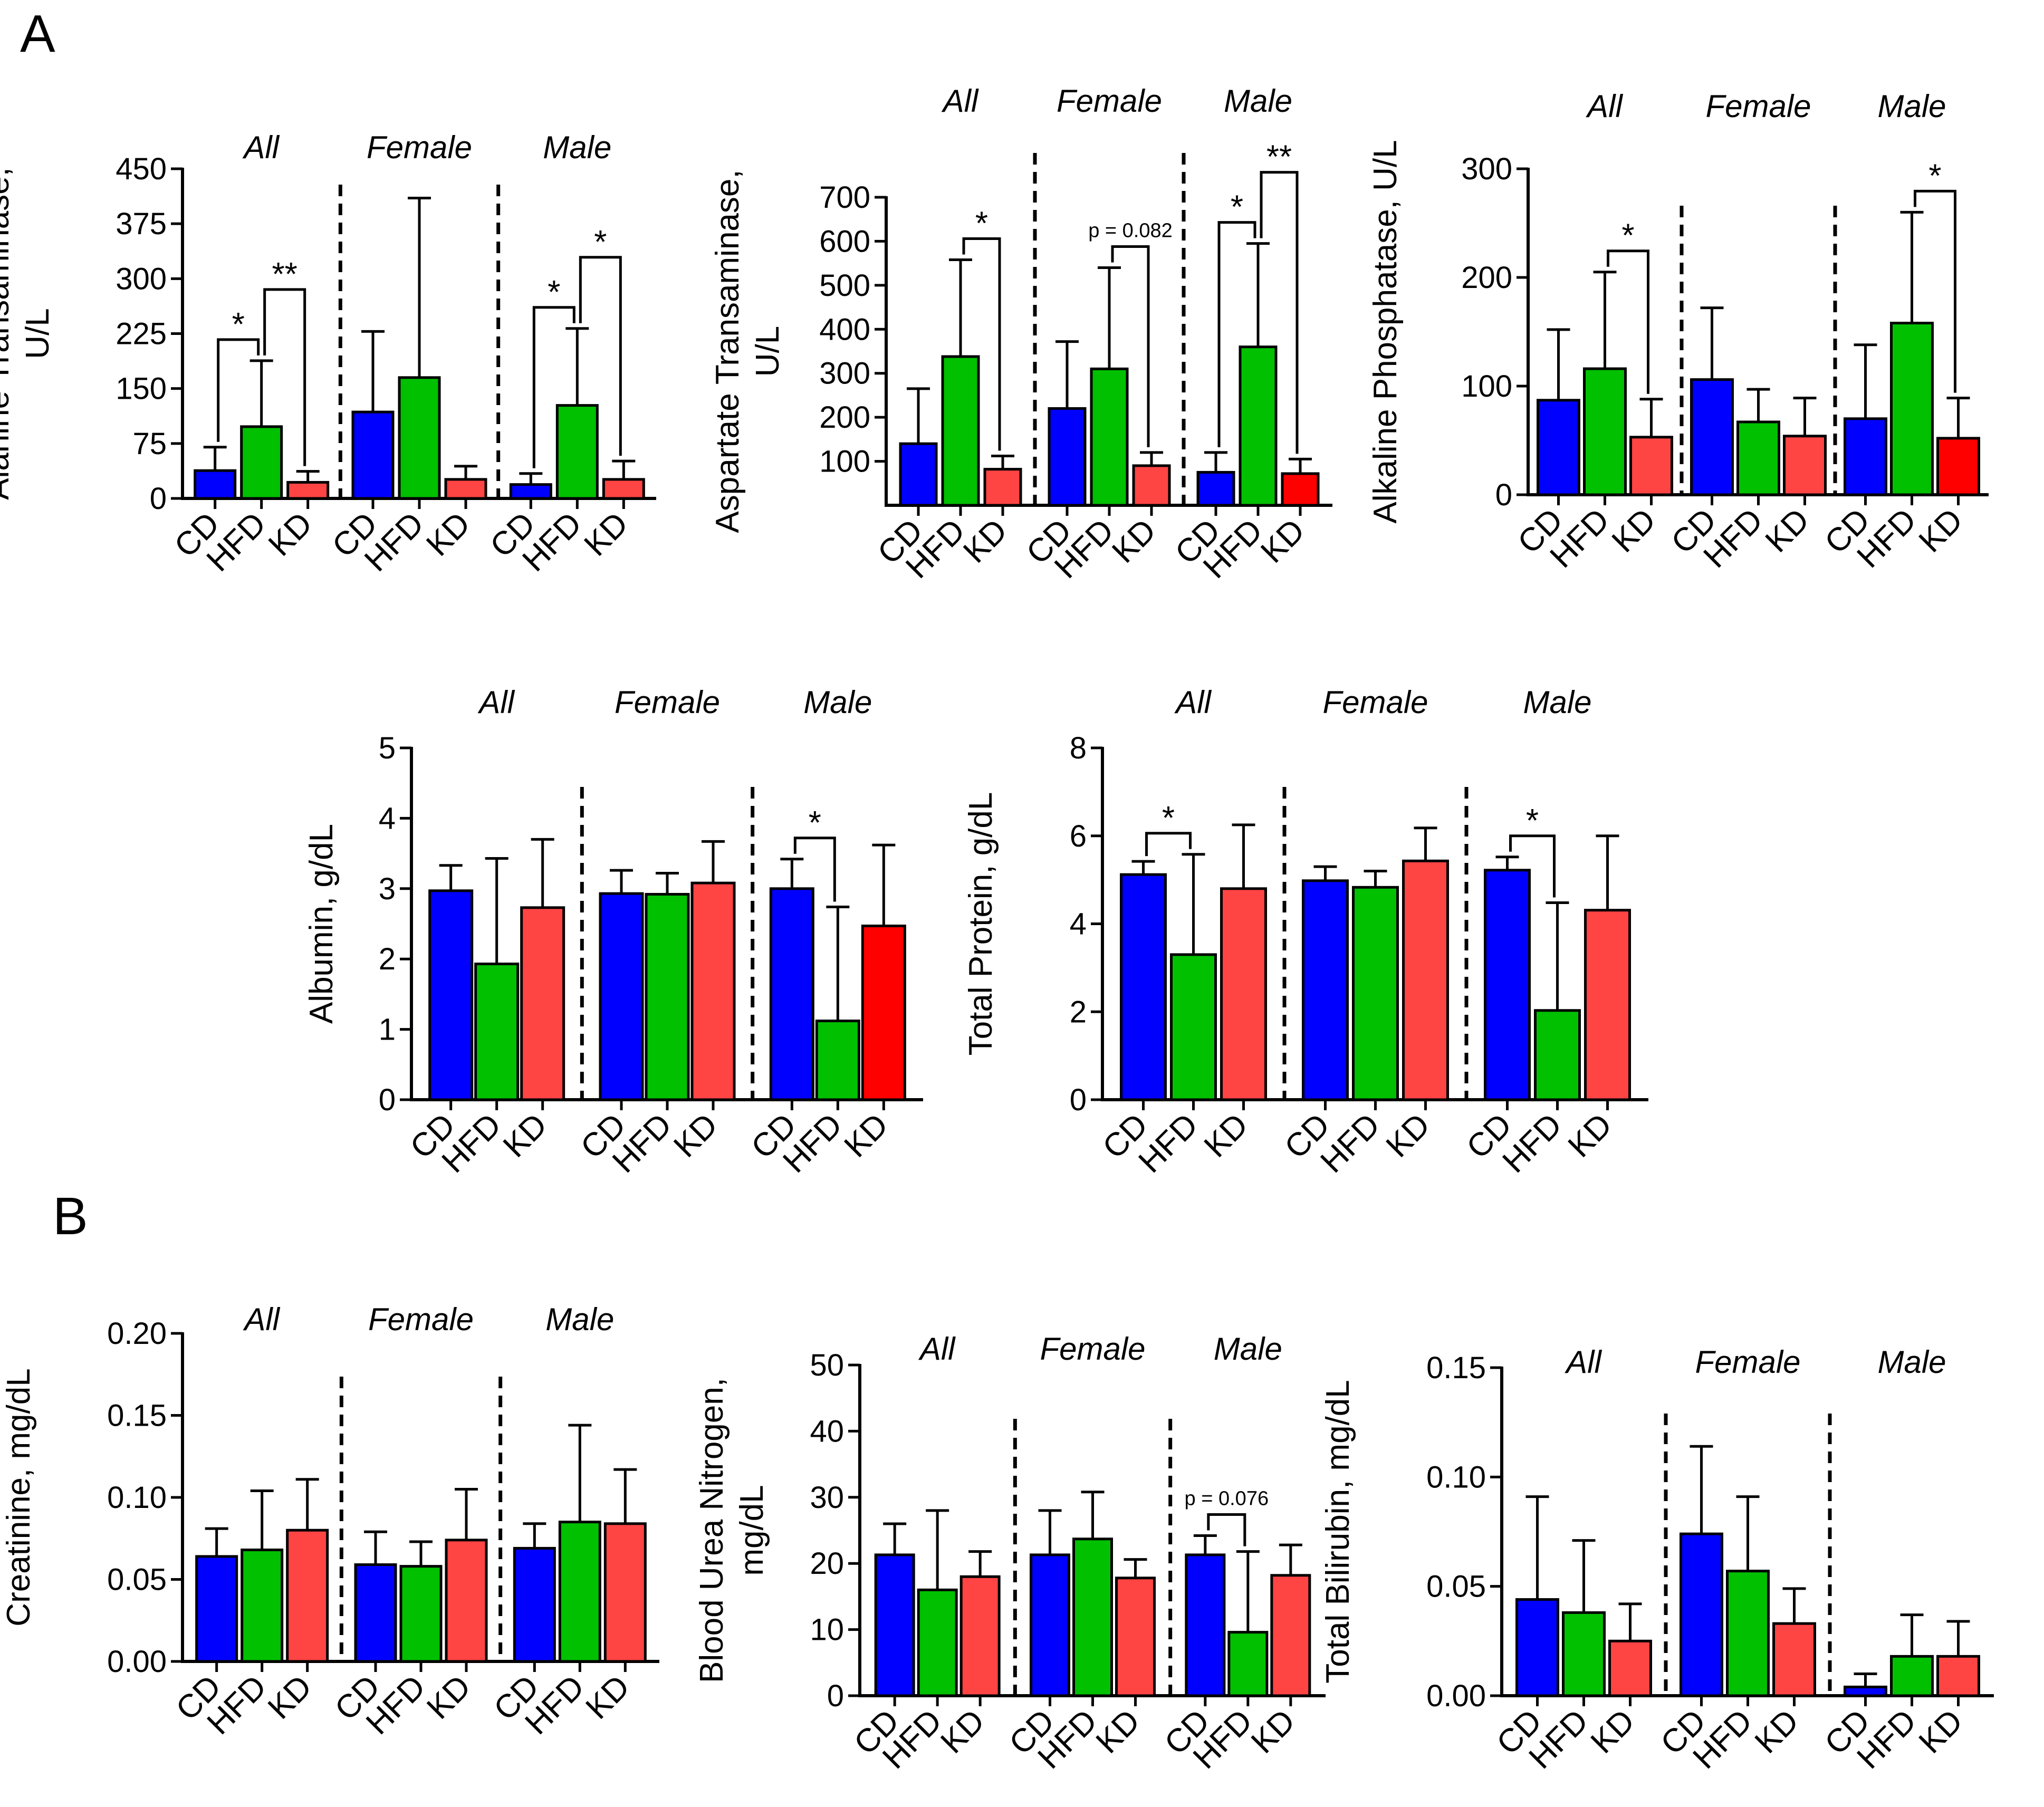  Describe the element at coordinates (141, 334) in the screenshot. I see `y-tick-label: 225` at that location.